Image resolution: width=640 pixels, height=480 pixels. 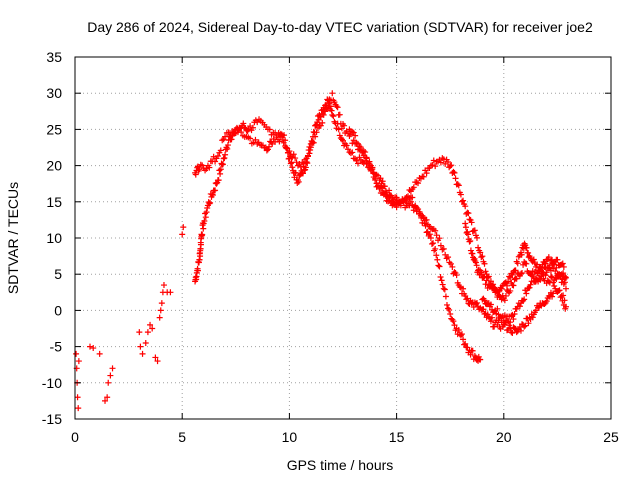 I want to click on x-tick-label: 15, so click(x=397, y=437).